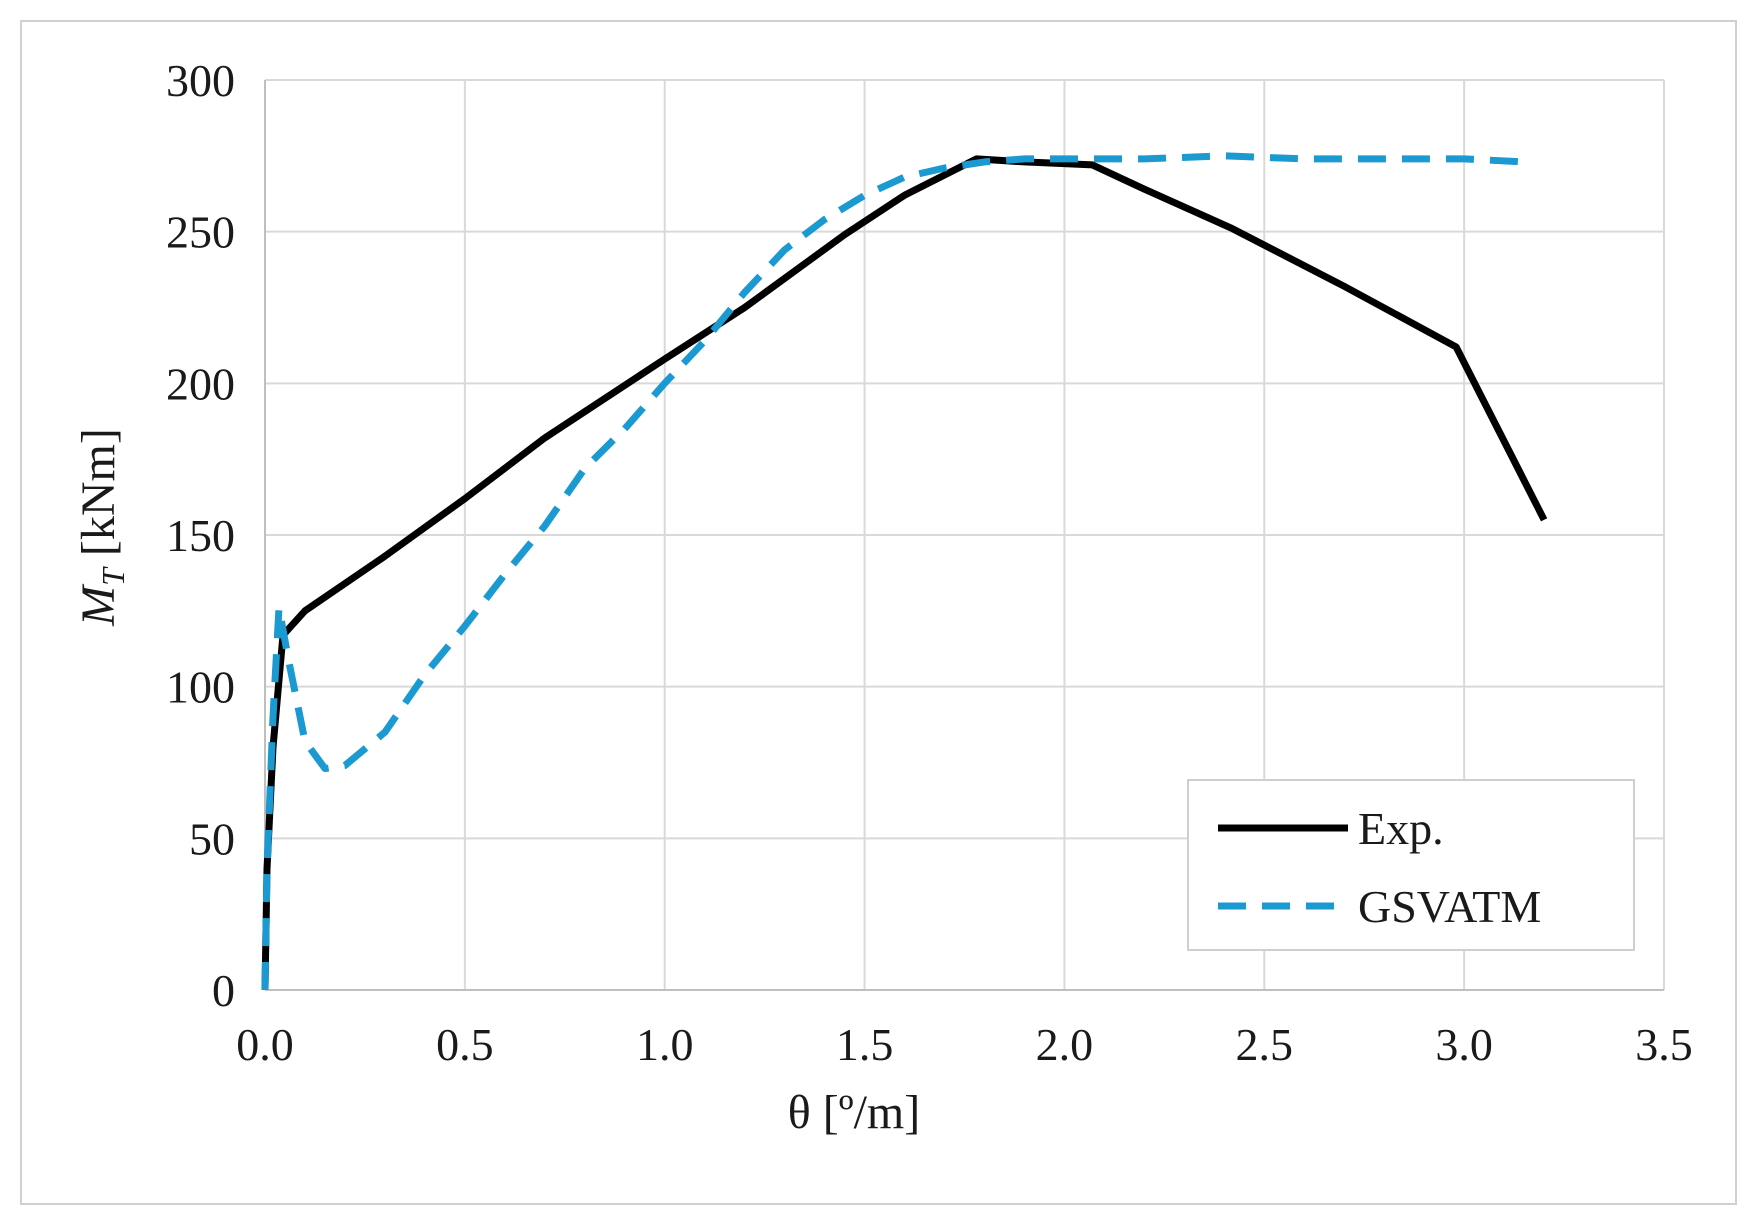 The image size is (1758, 1227). Describe the element at coordinates (1401, 828) in the screenshot. I see `legend-label-exp: Exp.` at that location.